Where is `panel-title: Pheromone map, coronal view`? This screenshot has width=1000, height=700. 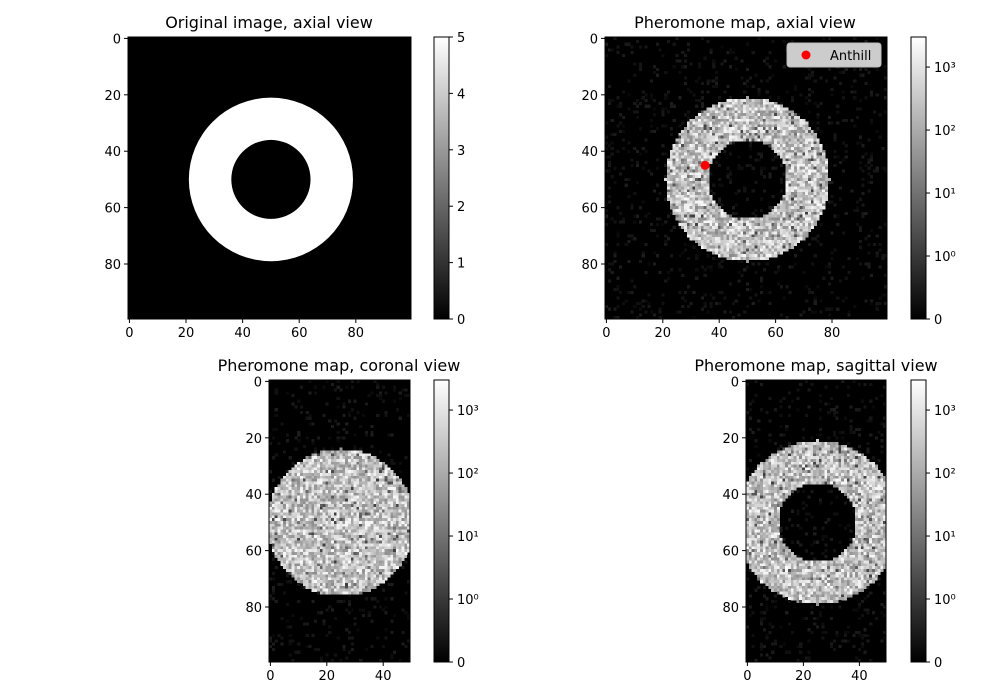
panel-title: Pheromone map, coronal view is located at coordinates (339, 365).